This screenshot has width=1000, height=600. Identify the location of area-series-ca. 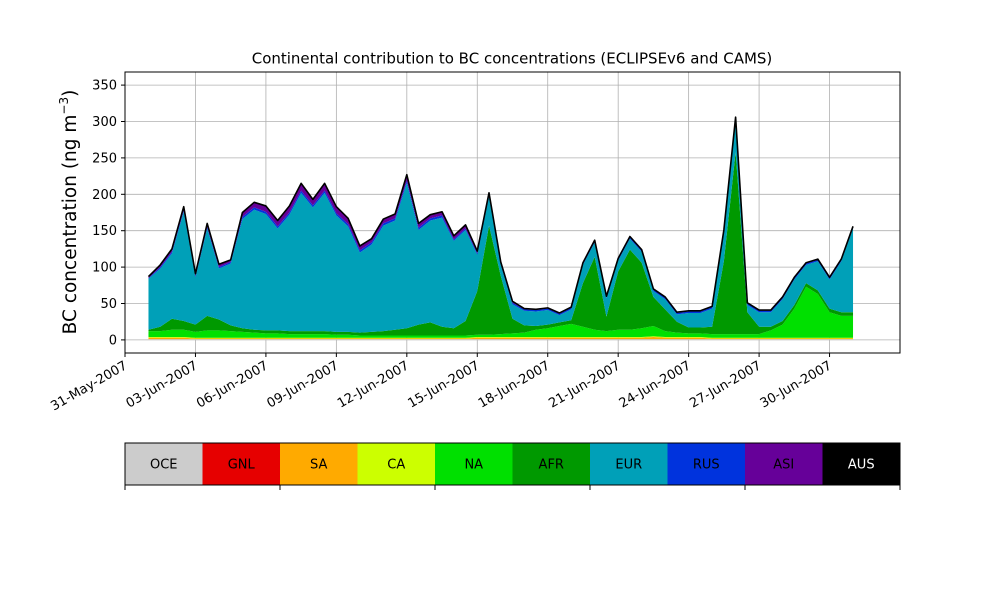
(501, 337).